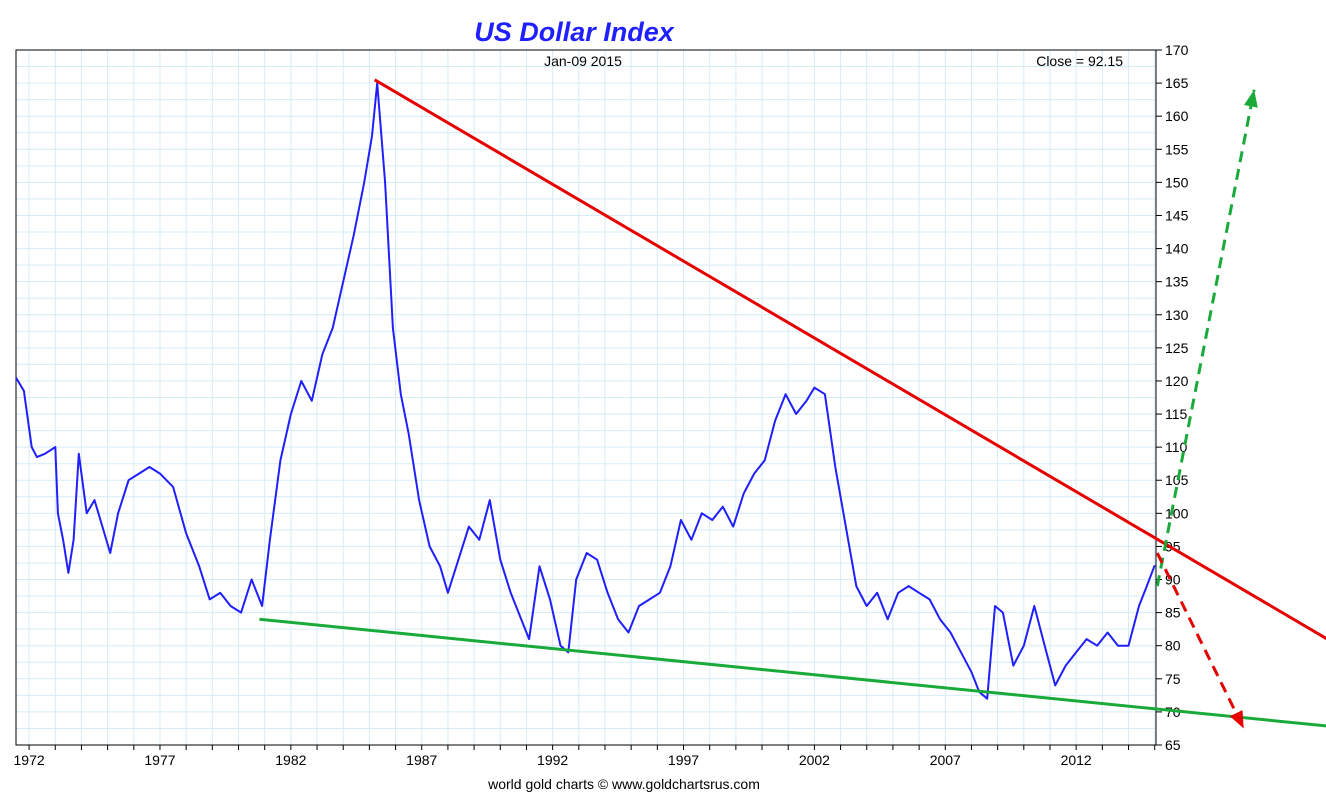  I want to click on y-tick-label: 115, so click(1176, 414).